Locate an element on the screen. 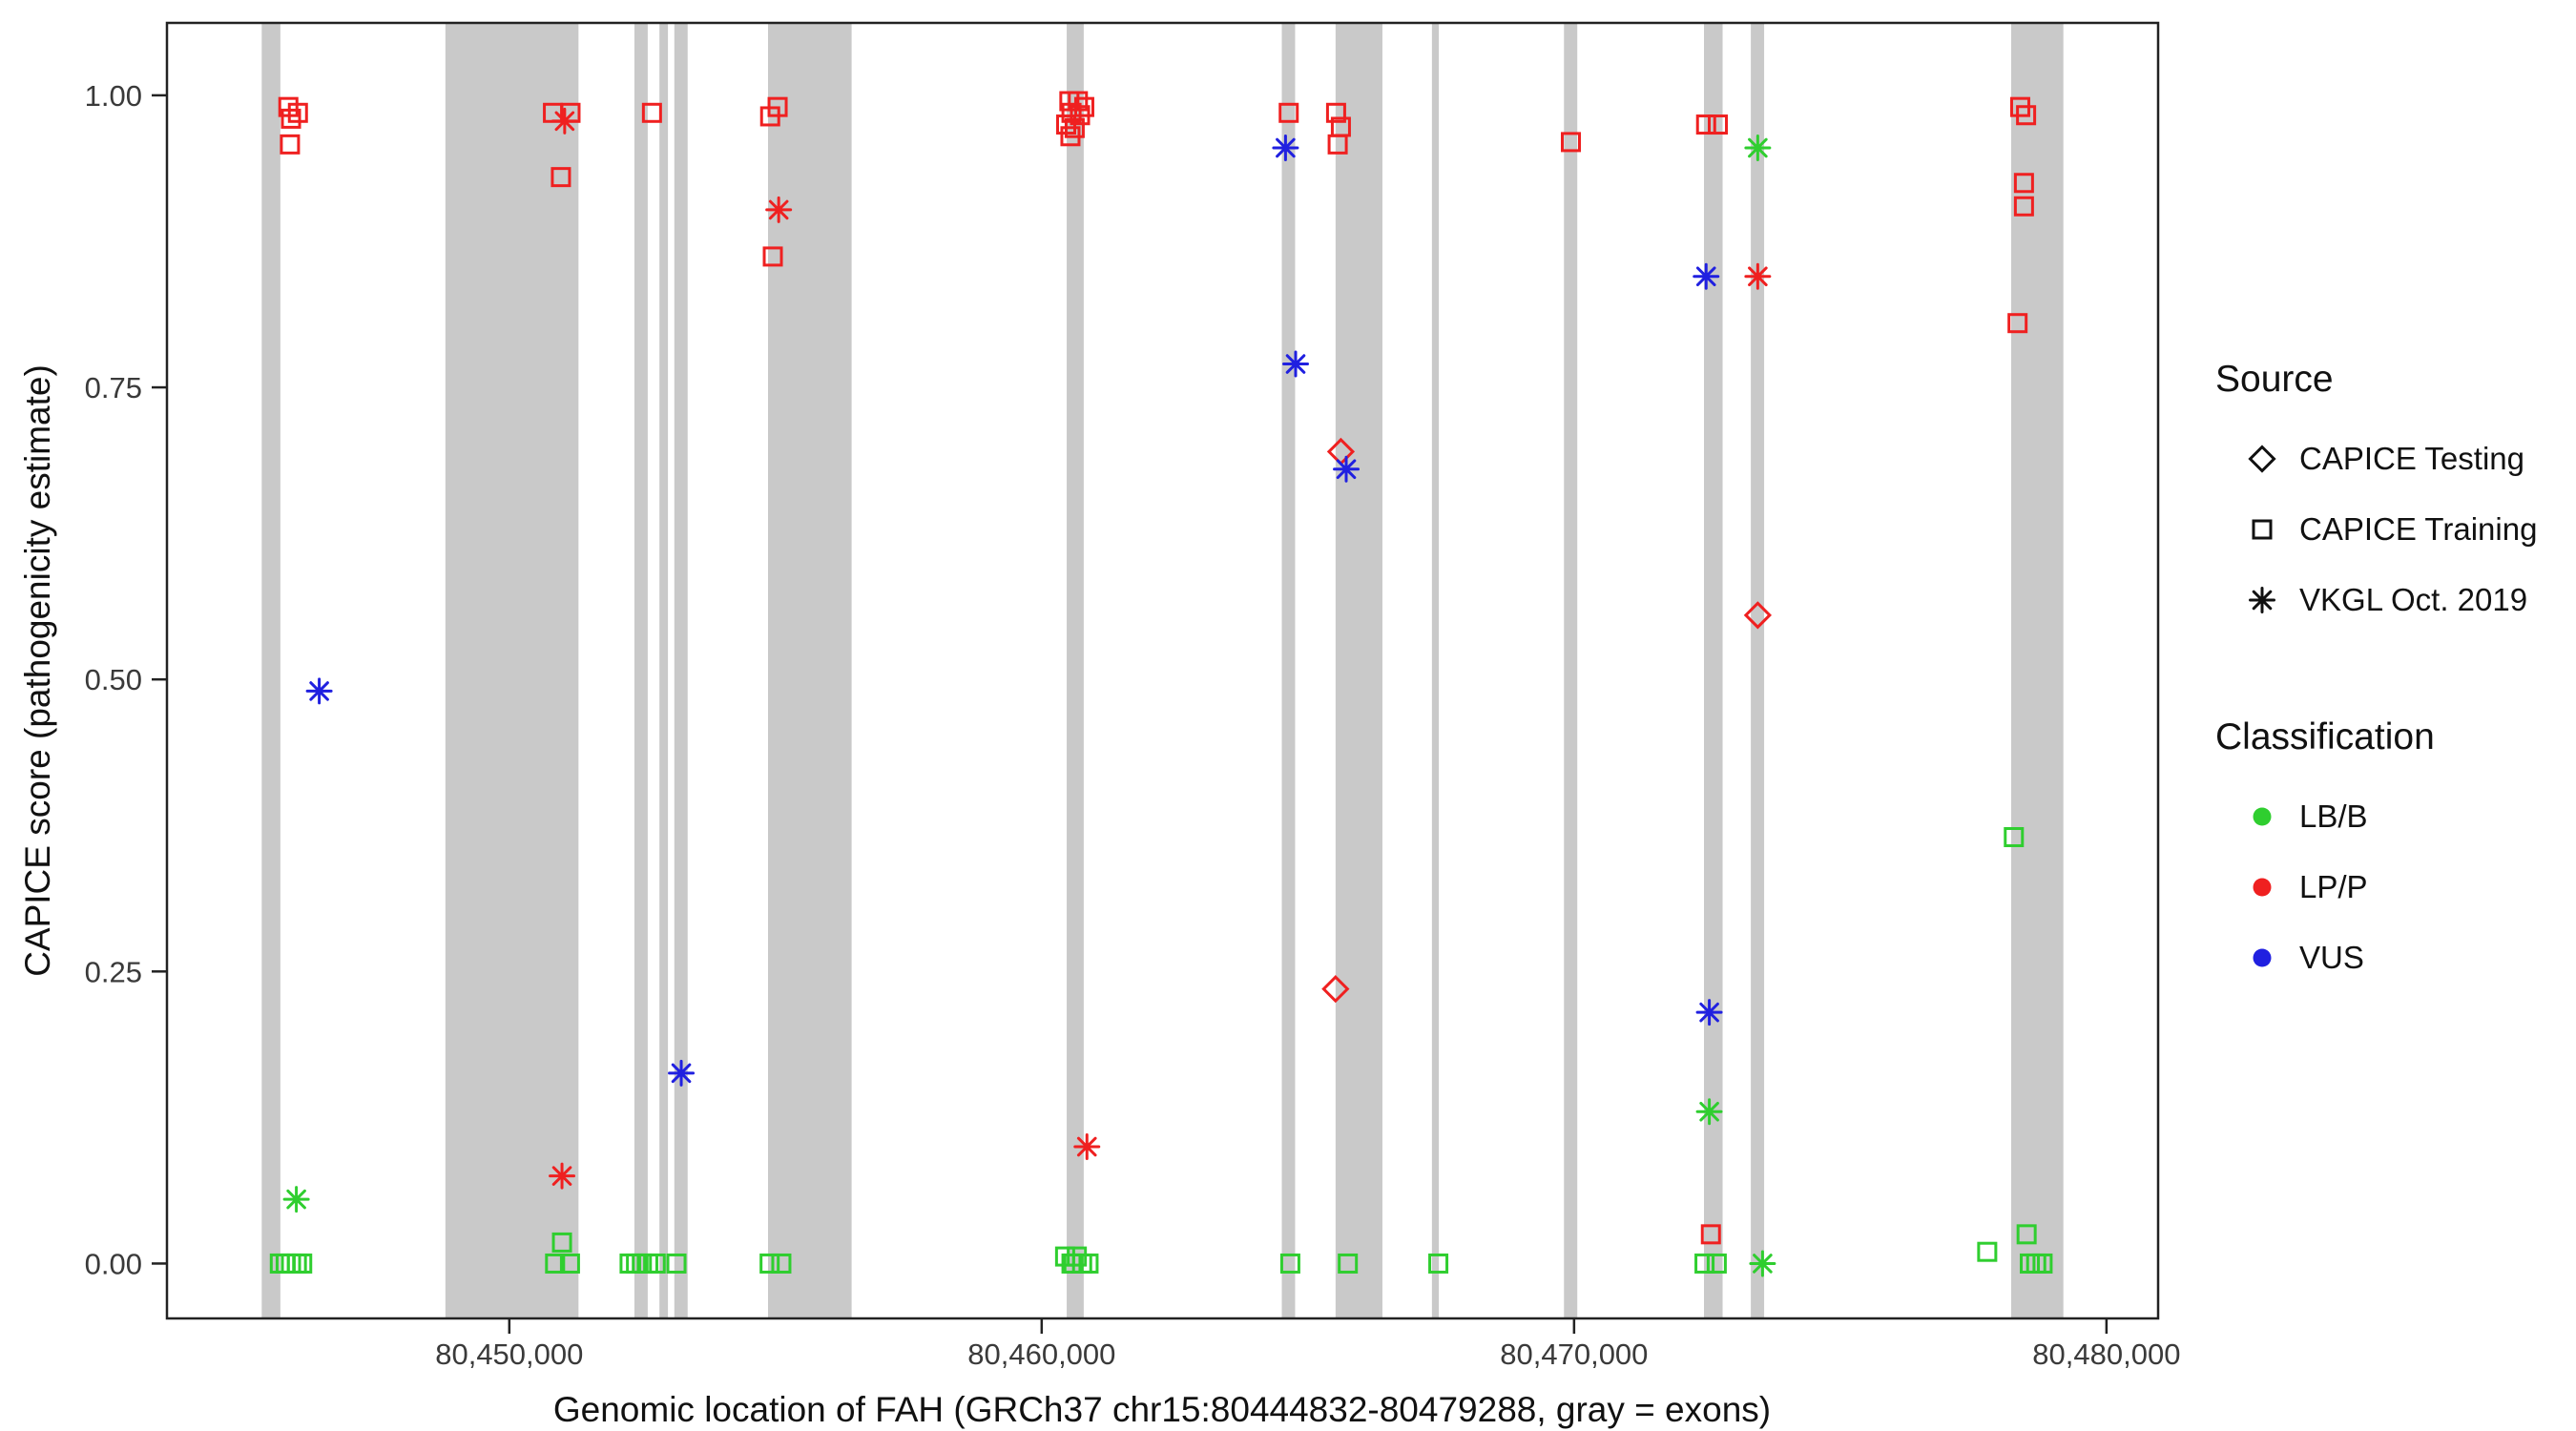 The height and width of the screenshot is (1431, 2576). legend-item-label: CAPICE Training is located at coordinates (2418, 529).